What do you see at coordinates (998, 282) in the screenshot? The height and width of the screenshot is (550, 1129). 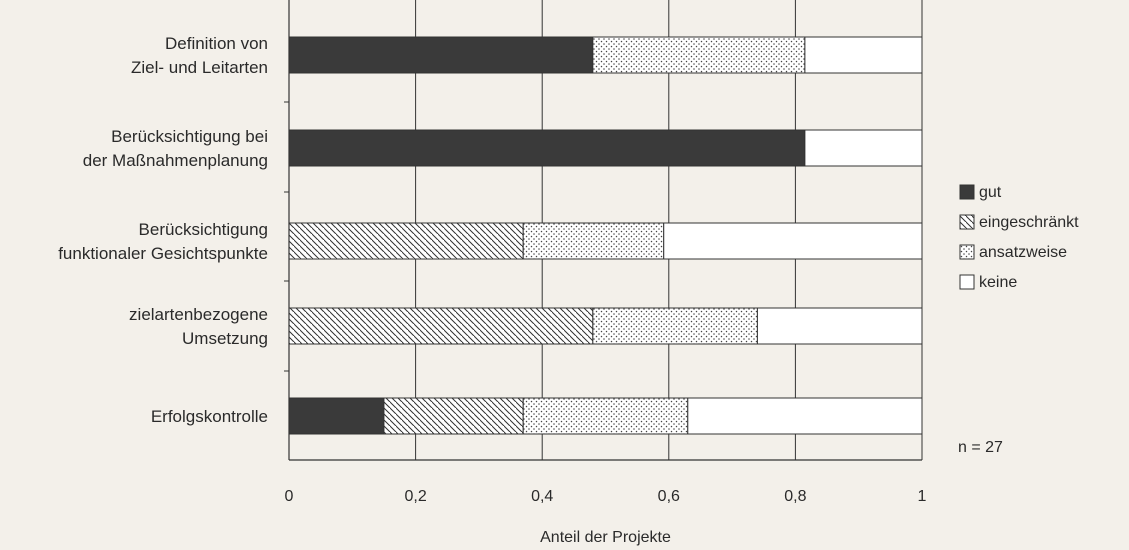 I see `legend-label-keine: keine` at bounding box center [998, 282].